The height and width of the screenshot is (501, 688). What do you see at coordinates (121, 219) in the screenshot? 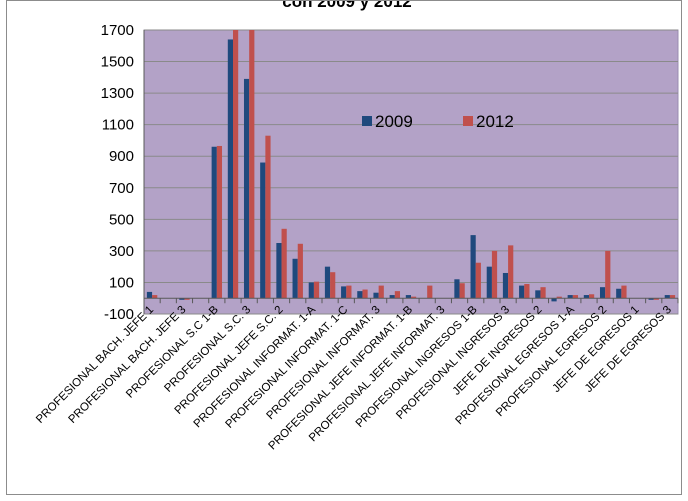
I see `y-tick-label: 500` at bounding box center [121, 219].